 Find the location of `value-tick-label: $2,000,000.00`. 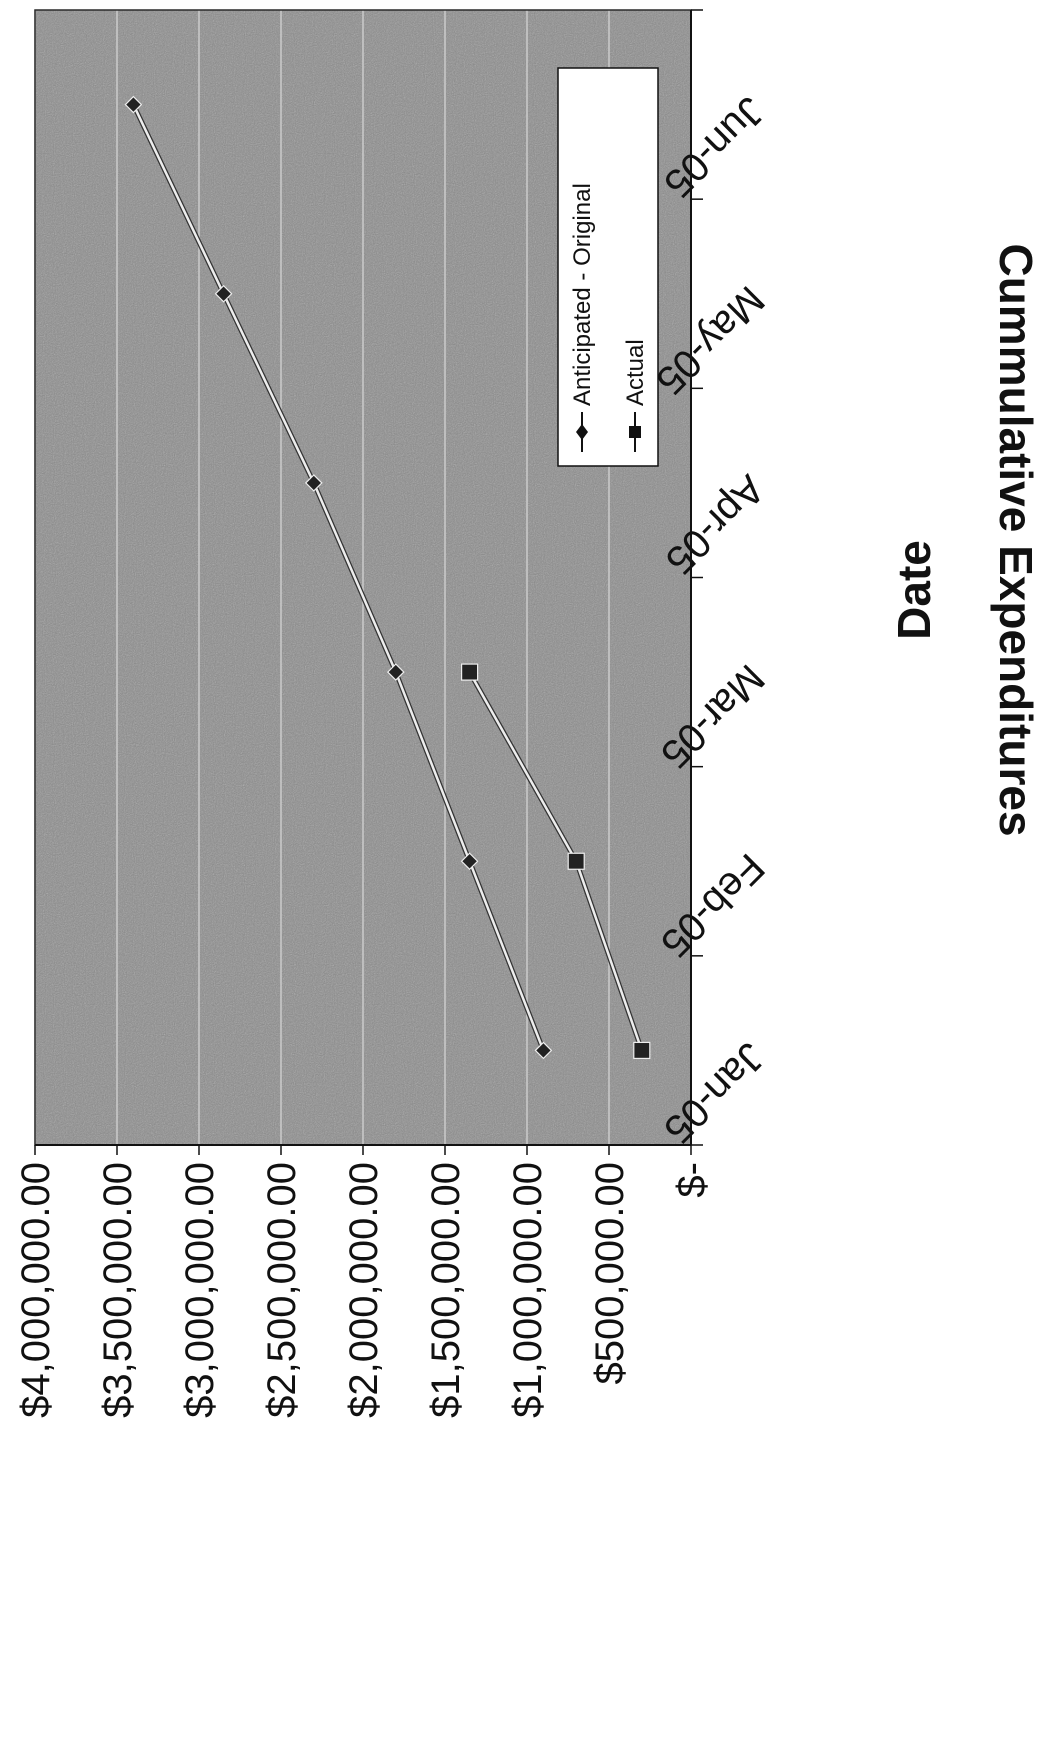

value-tick-label: $2,000,000.00 is located at coordinates (364, 1290).